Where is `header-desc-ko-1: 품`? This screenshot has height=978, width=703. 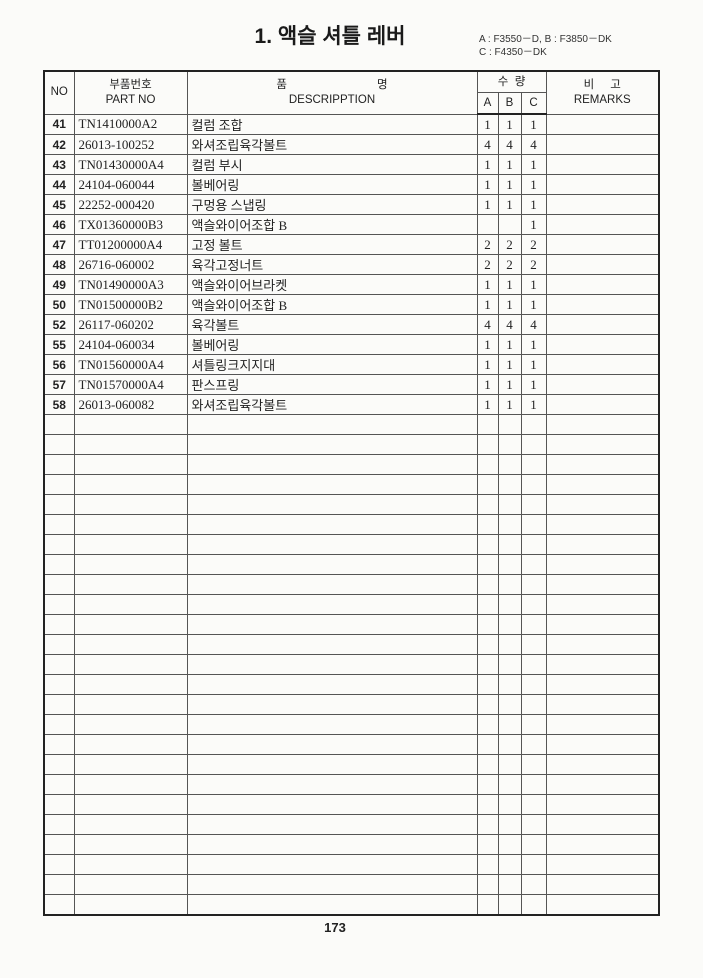 header-desc-ko-1: 품 is located at coordinates (281, 84).